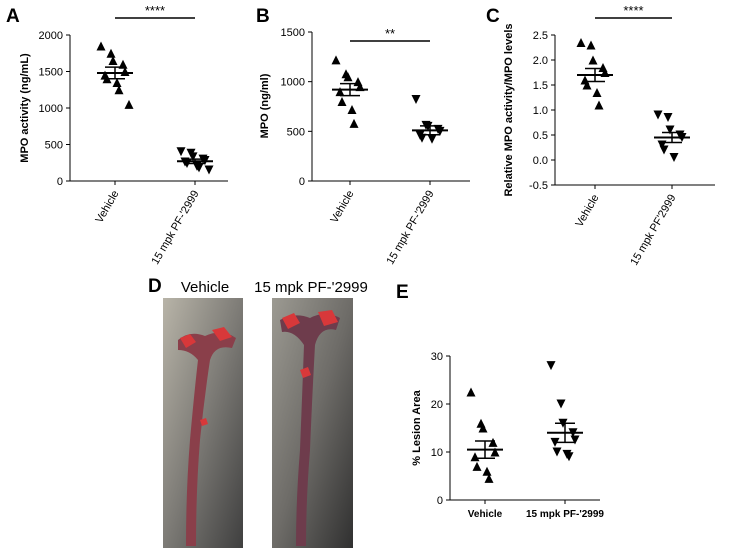 This screenshot has height=554, width=750. I want to click on y-tick-label: 0.5, so click(540, 136).